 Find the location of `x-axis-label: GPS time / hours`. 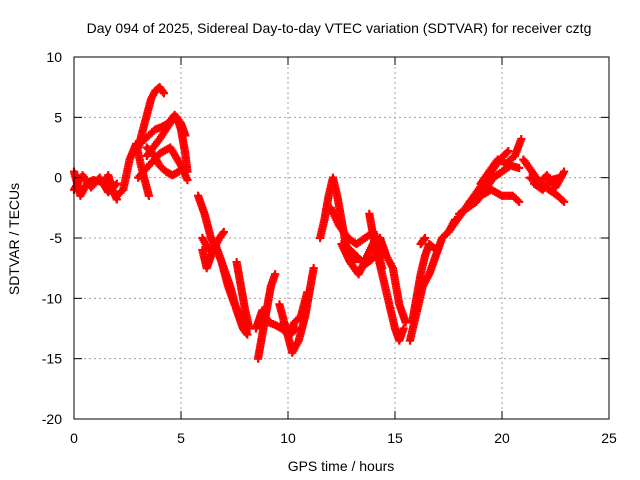

x-axis-label: GPS time / hours is located at coordinates (341, 466).